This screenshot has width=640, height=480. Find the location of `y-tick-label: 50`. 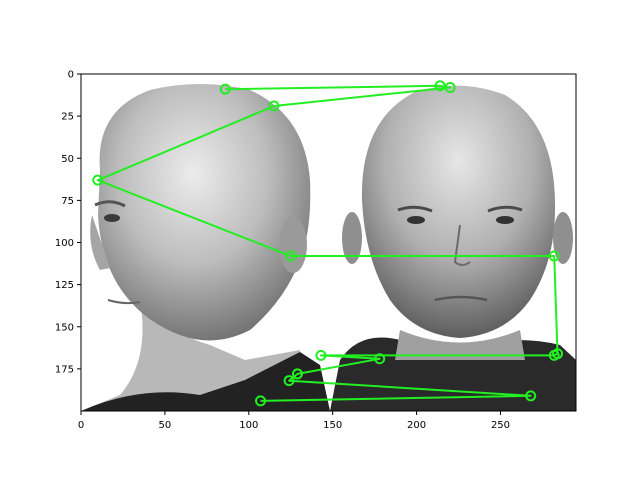

y-tick-label: 50 is located at coordinates (67, 159).